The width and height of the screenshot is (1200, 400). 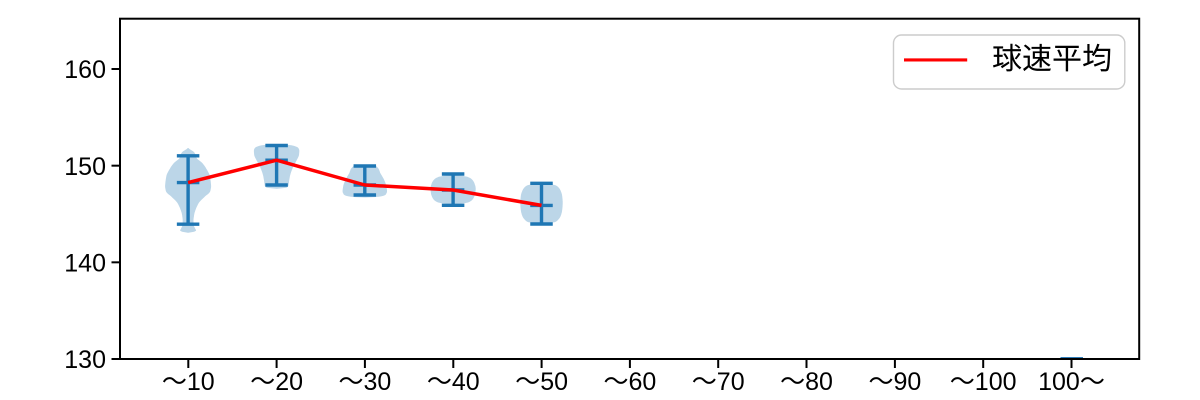 I want to click on svg-text: 80, so click(x=819, y=382).